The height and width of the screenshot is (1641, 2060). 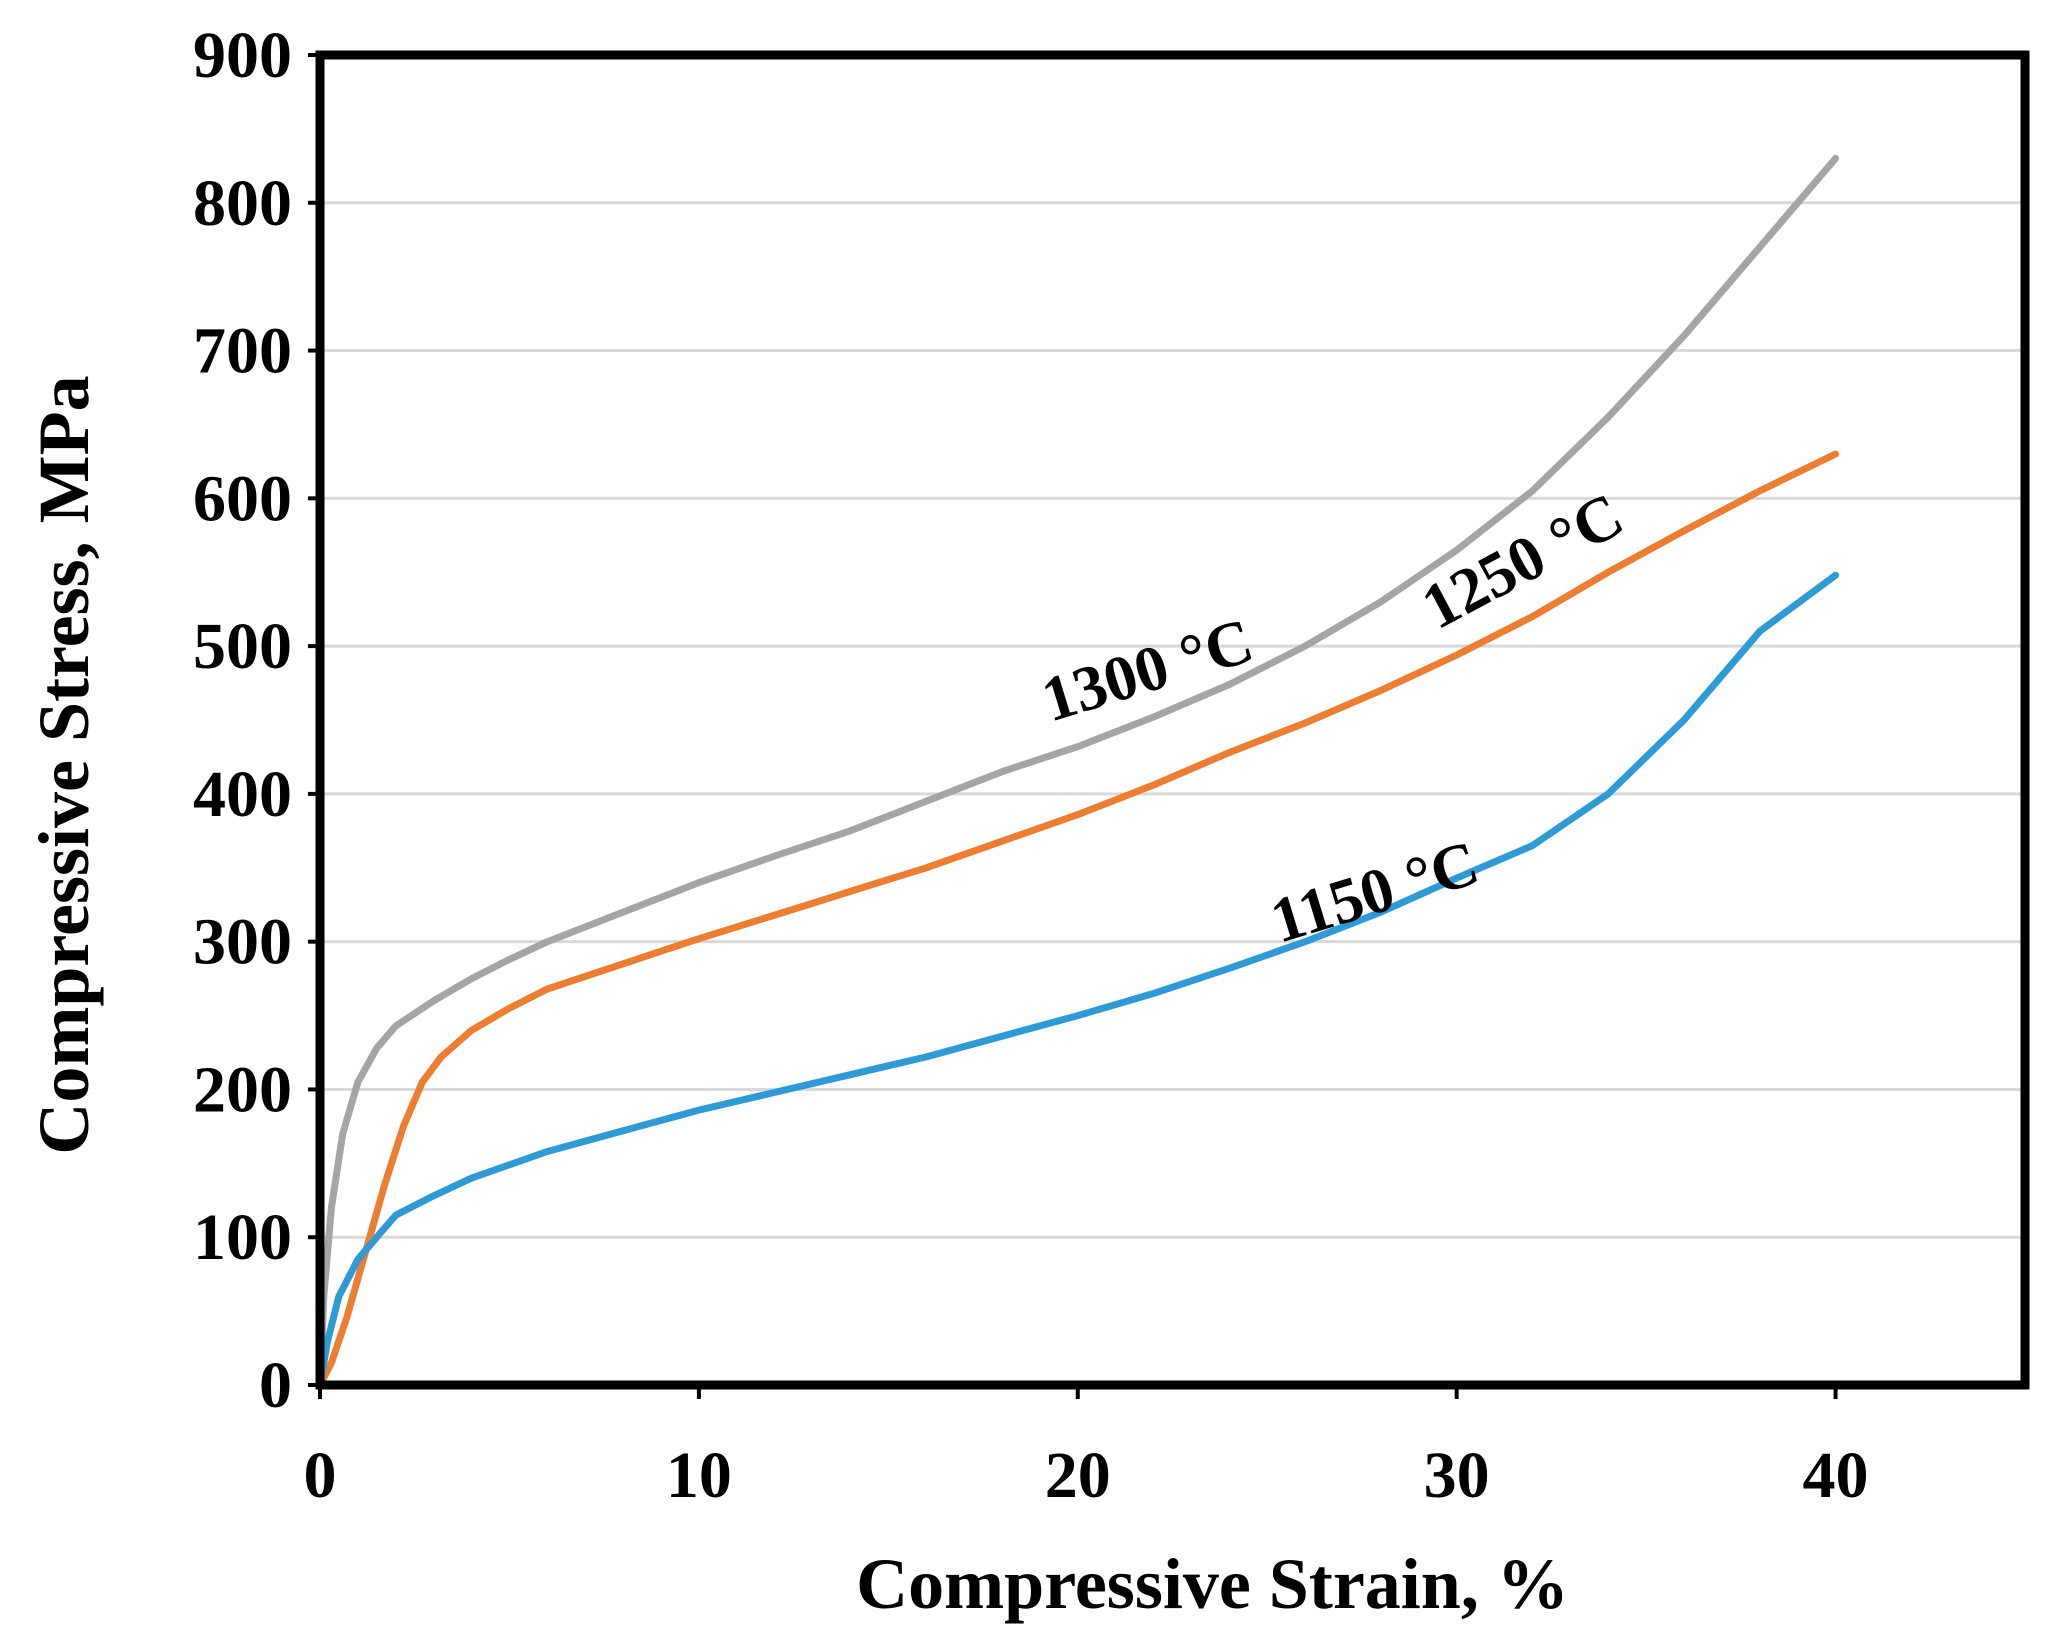 I want to click on y-tick-label: 400, so click(x=242, y=794).